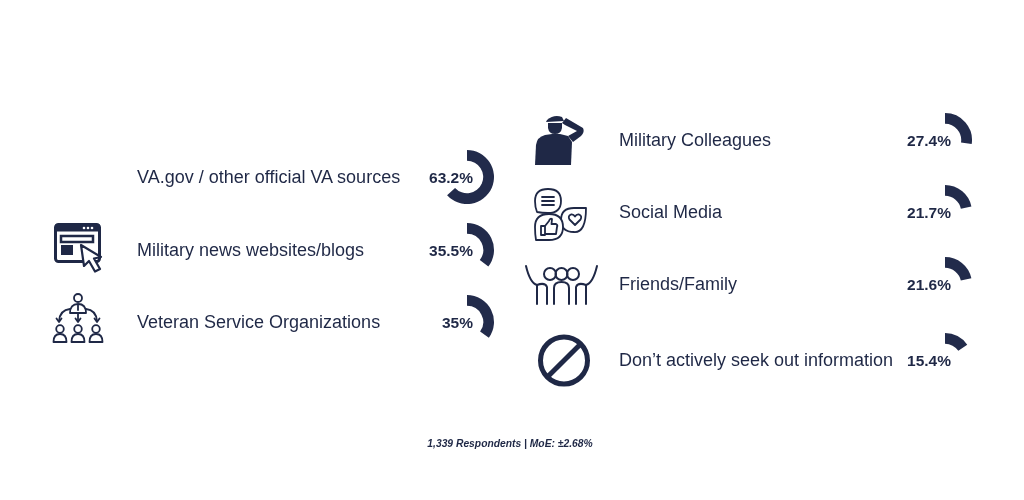 Image resolution: width=1024 pixels, height=500 pixels. Describe the element at coordinates (756, 360) in the screenshot. I see `category-label: Don’t actively seek out information` at that location.